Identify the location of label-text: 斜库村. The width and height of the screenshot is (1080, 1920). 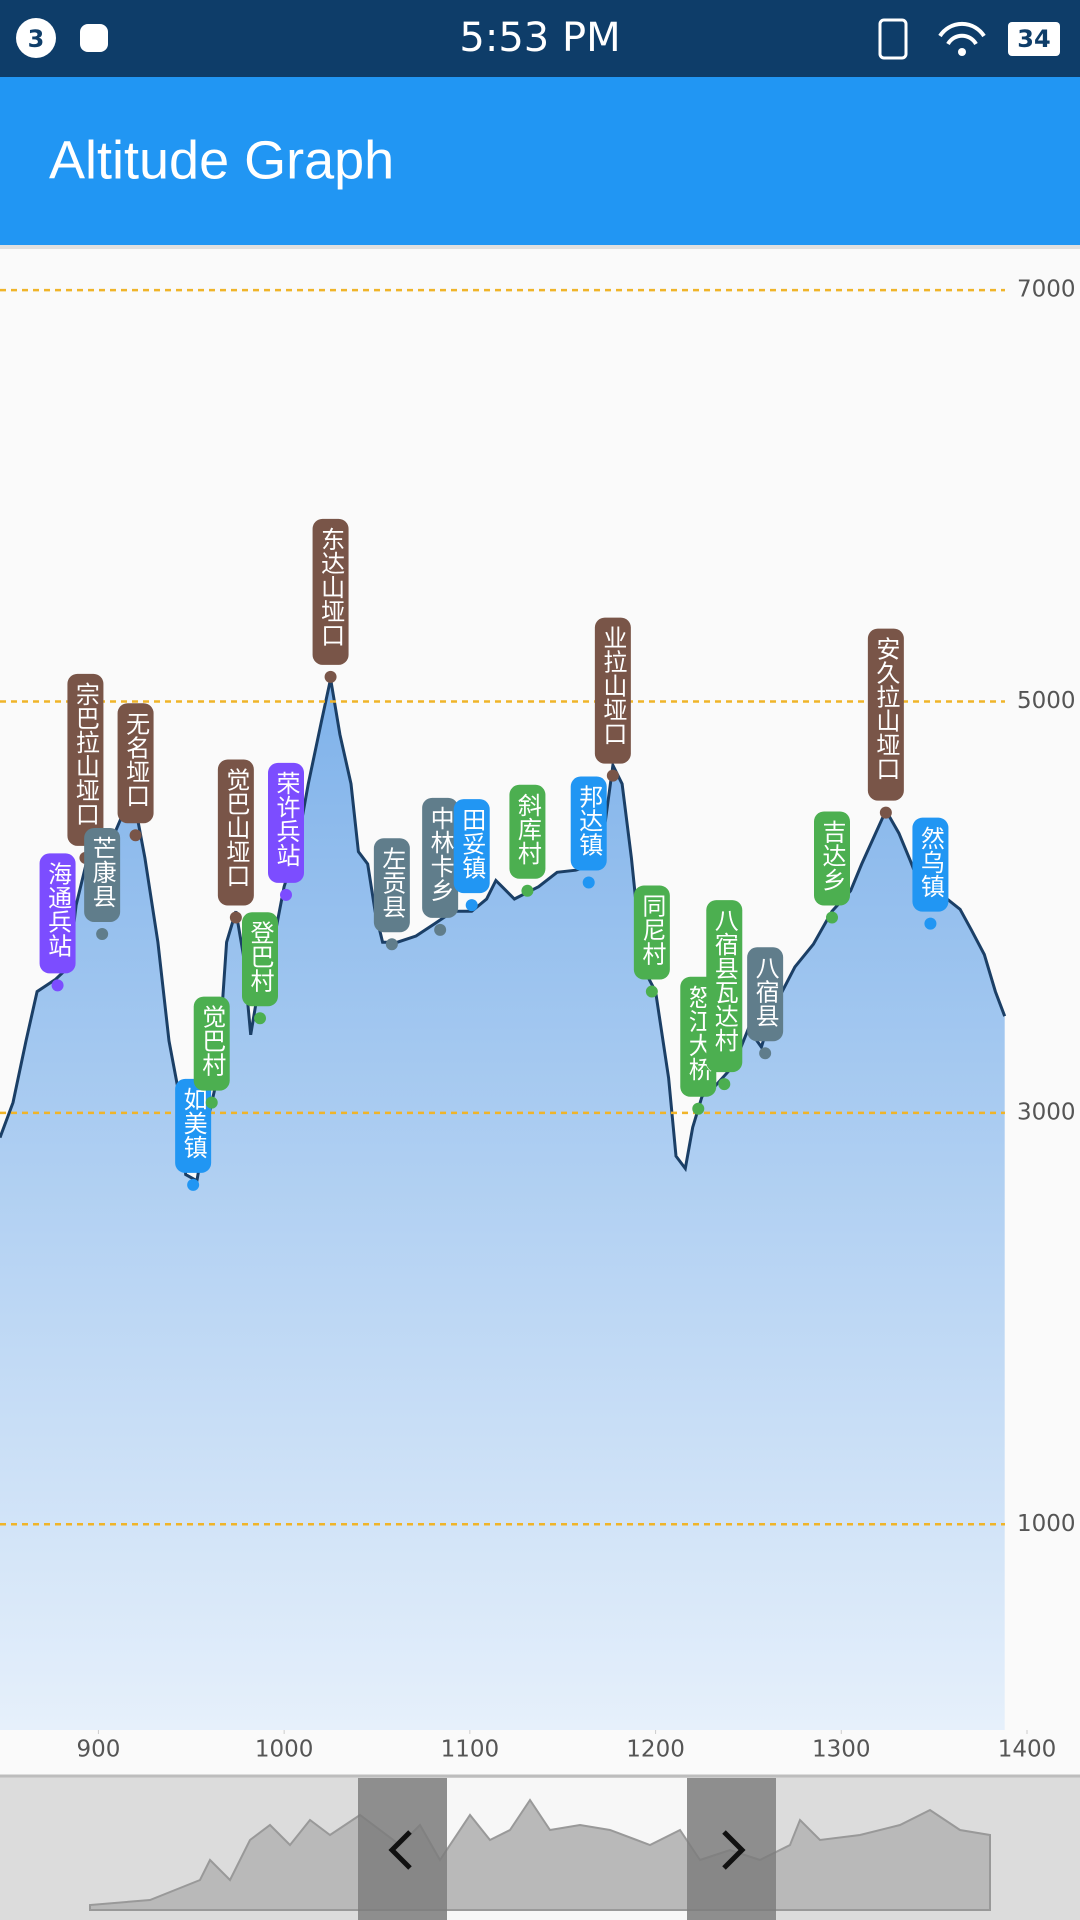
(527, 829).